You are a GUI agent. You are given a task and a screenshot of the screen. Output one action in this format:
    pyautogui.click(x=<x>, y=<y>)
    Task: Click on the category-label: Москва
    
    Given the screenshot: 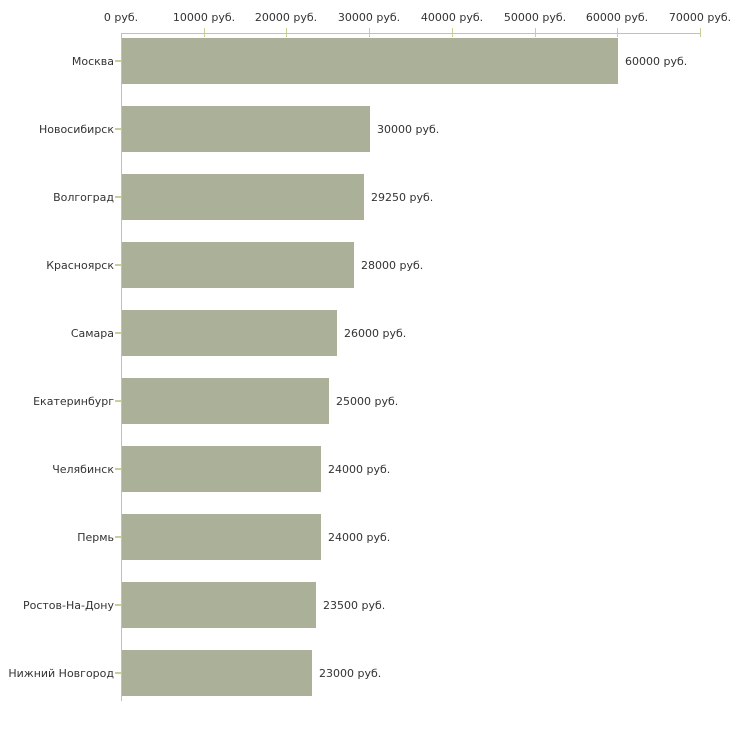 What is the action you would take?
    pyautogui.click(x=92, y=61)
    